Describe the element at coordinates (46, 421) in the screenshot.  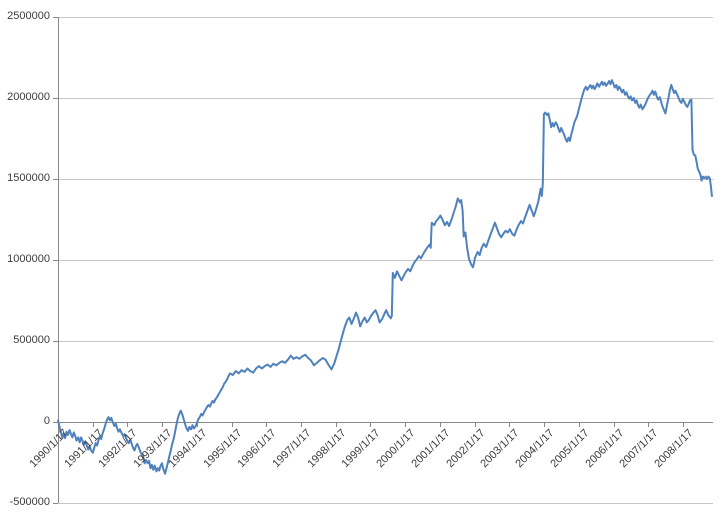
I see `y-axis-tick-label: 0` at that location.